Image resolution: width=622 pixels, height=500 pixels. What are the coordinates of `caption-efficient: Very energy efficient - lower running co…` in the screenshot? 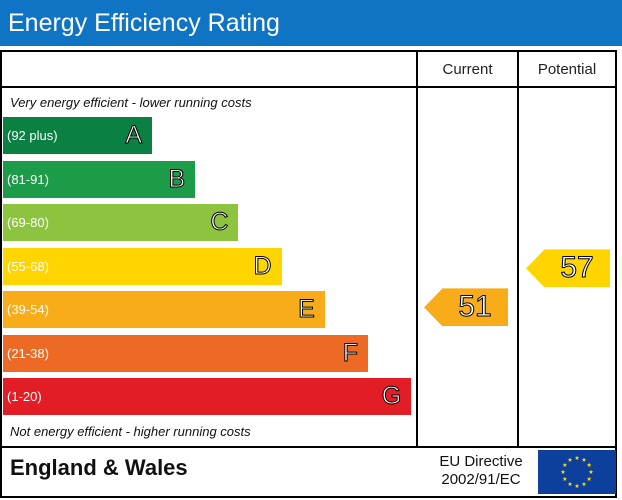 It's located at (131, 102).